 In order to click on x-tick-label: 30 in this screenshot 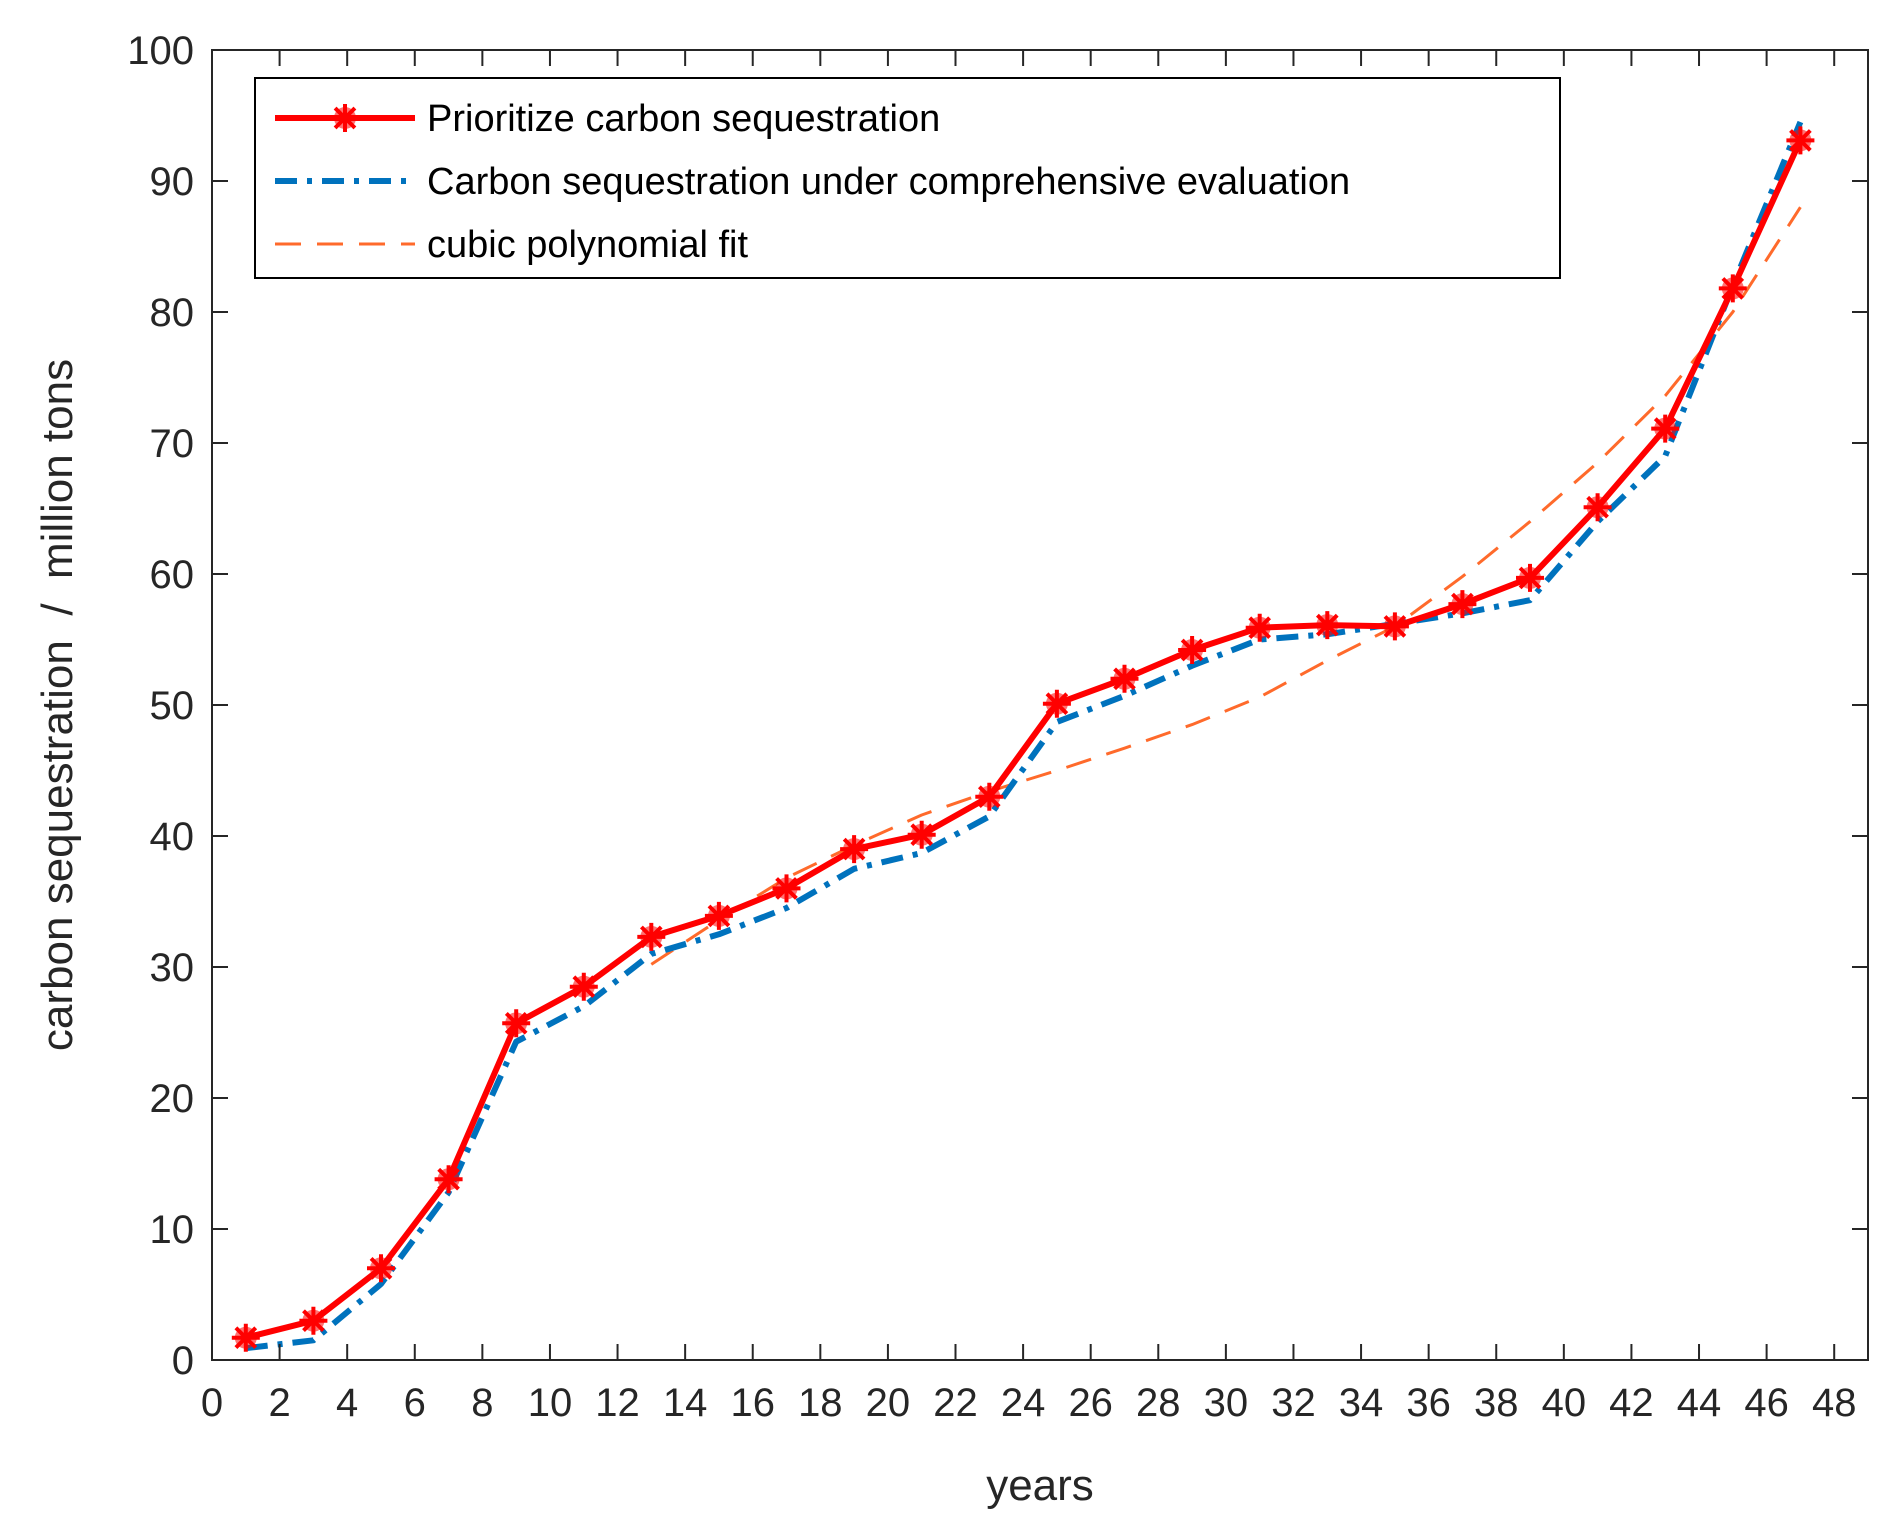, I will do `click(1226, 1403)`.